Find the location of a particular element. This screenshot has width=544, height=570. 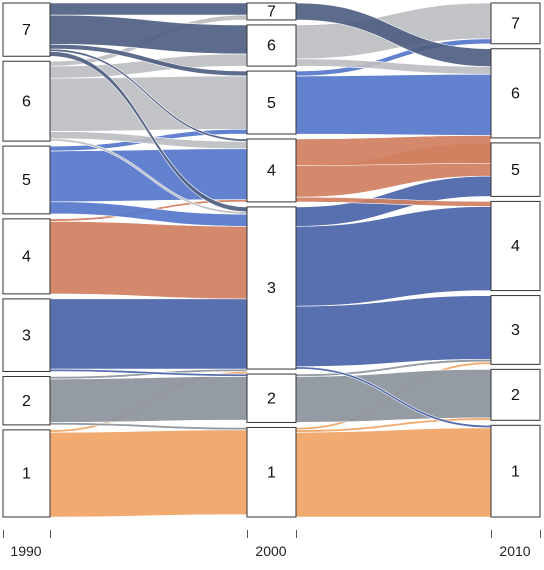

stratum-label-1990-5: 5 is located at coordinates (26, 180).